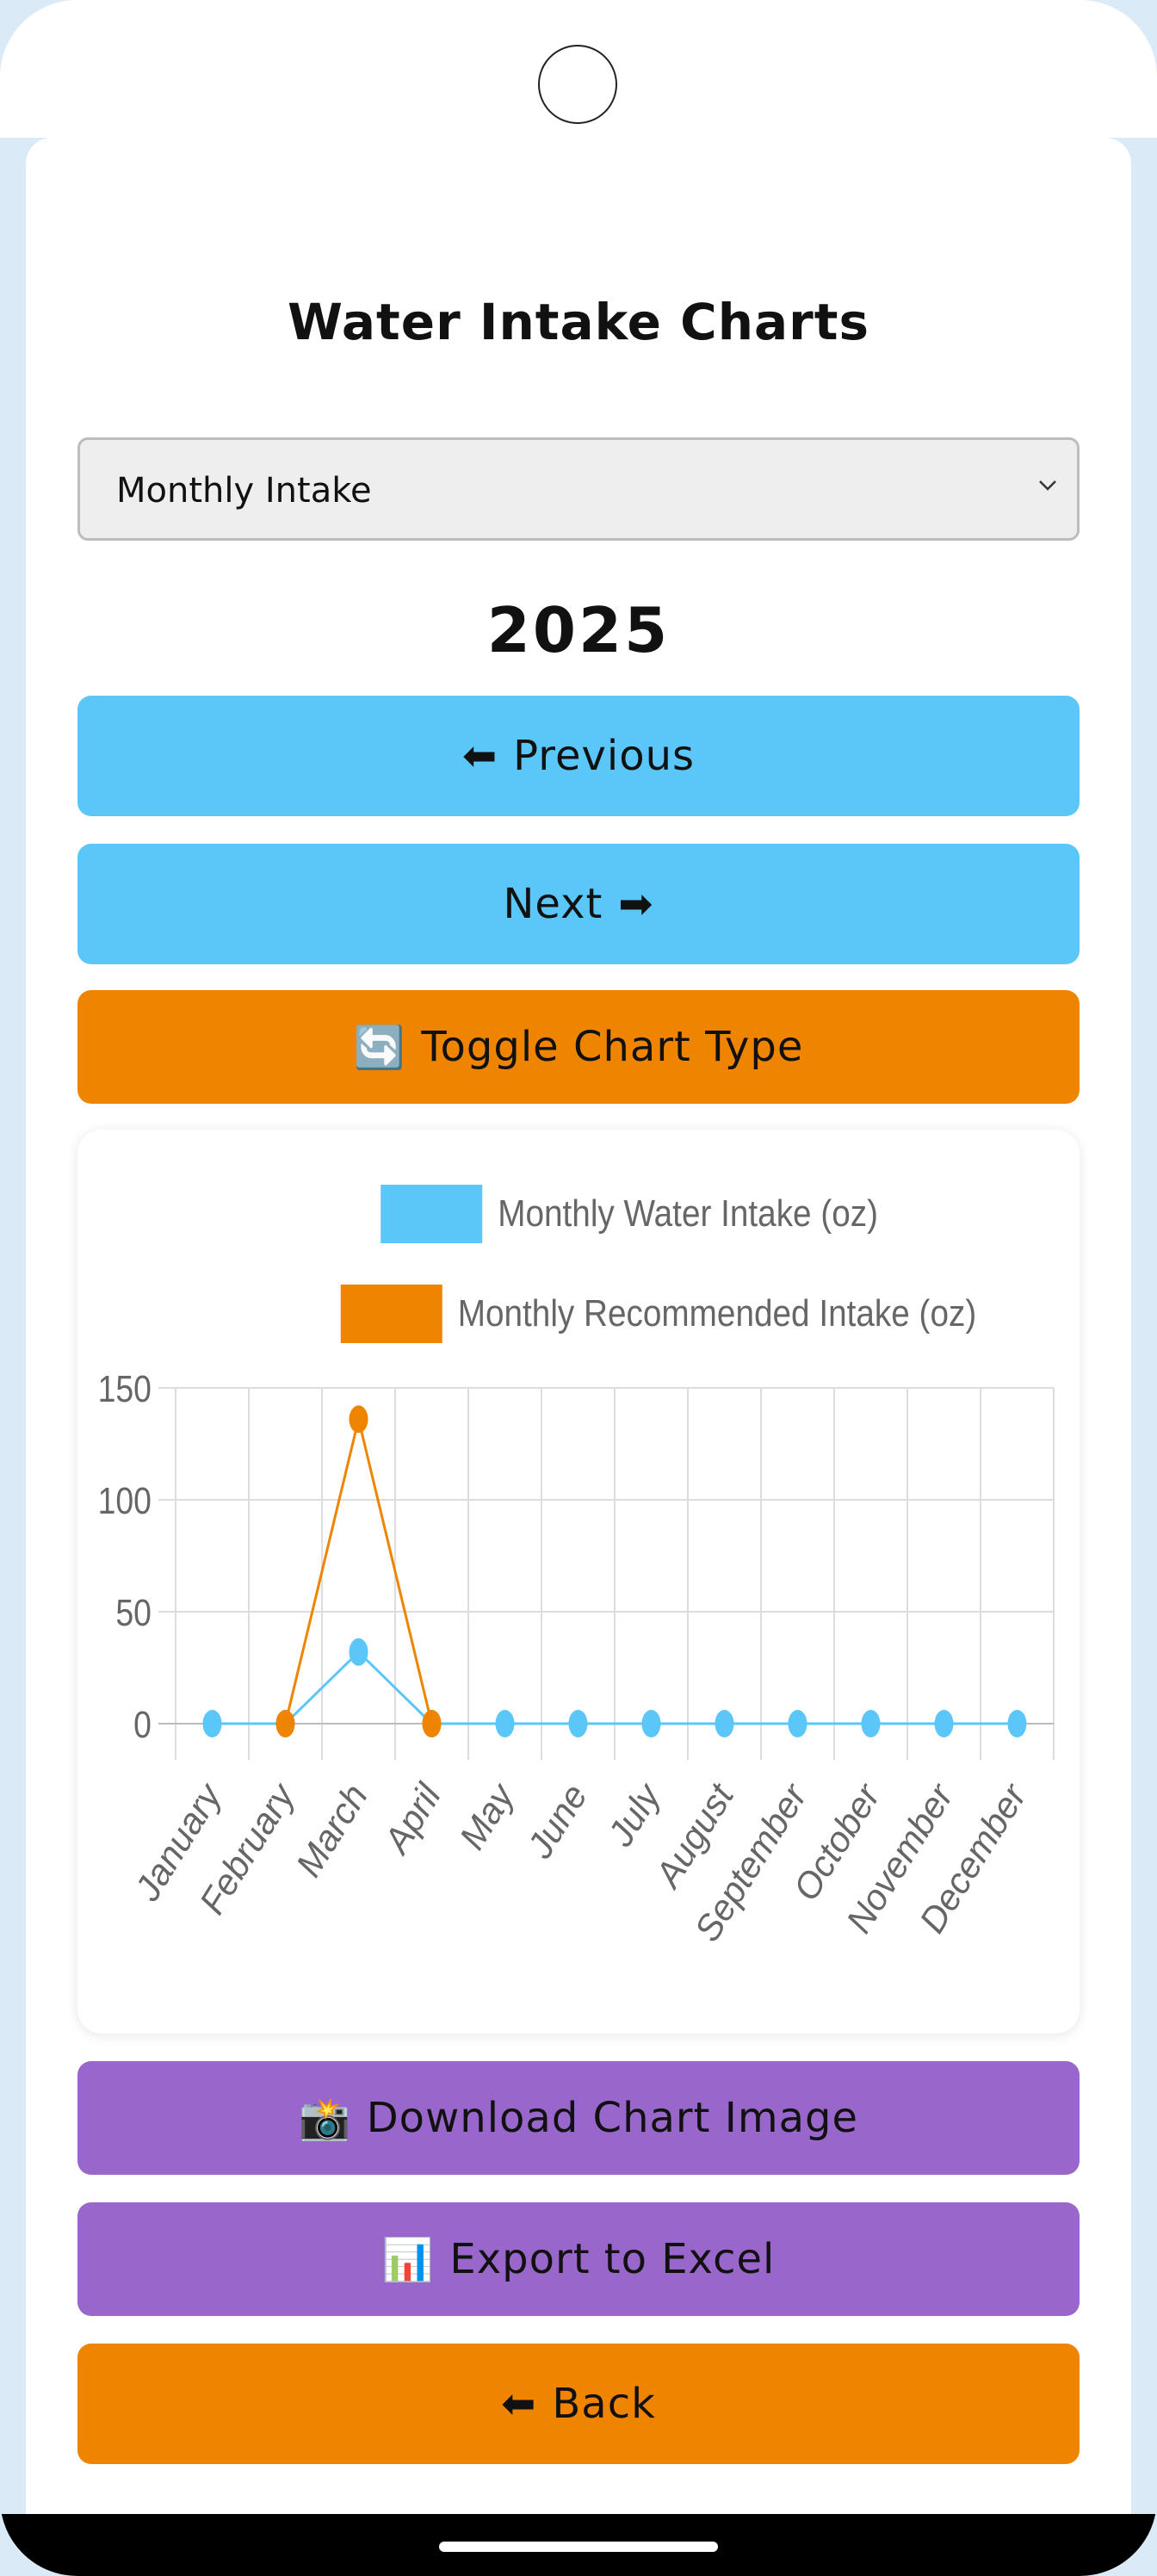 The height and width of the screenshot is (2576, 1157). What do you see at coordinates (797, 1723) in the screenshot?
I see `data-point-1-september` at bounding box center [797, 1723].